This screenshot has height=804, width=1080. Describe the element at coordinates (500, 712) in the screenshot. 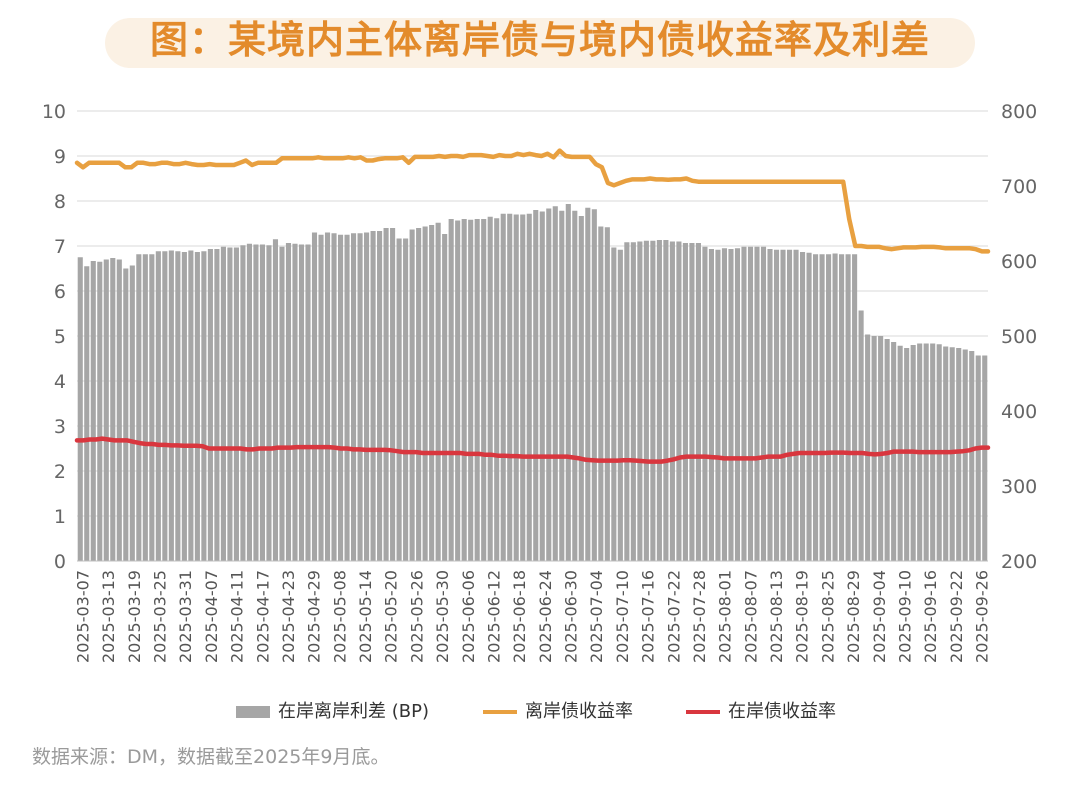

I see `legend-swatch-offshore` at that location.